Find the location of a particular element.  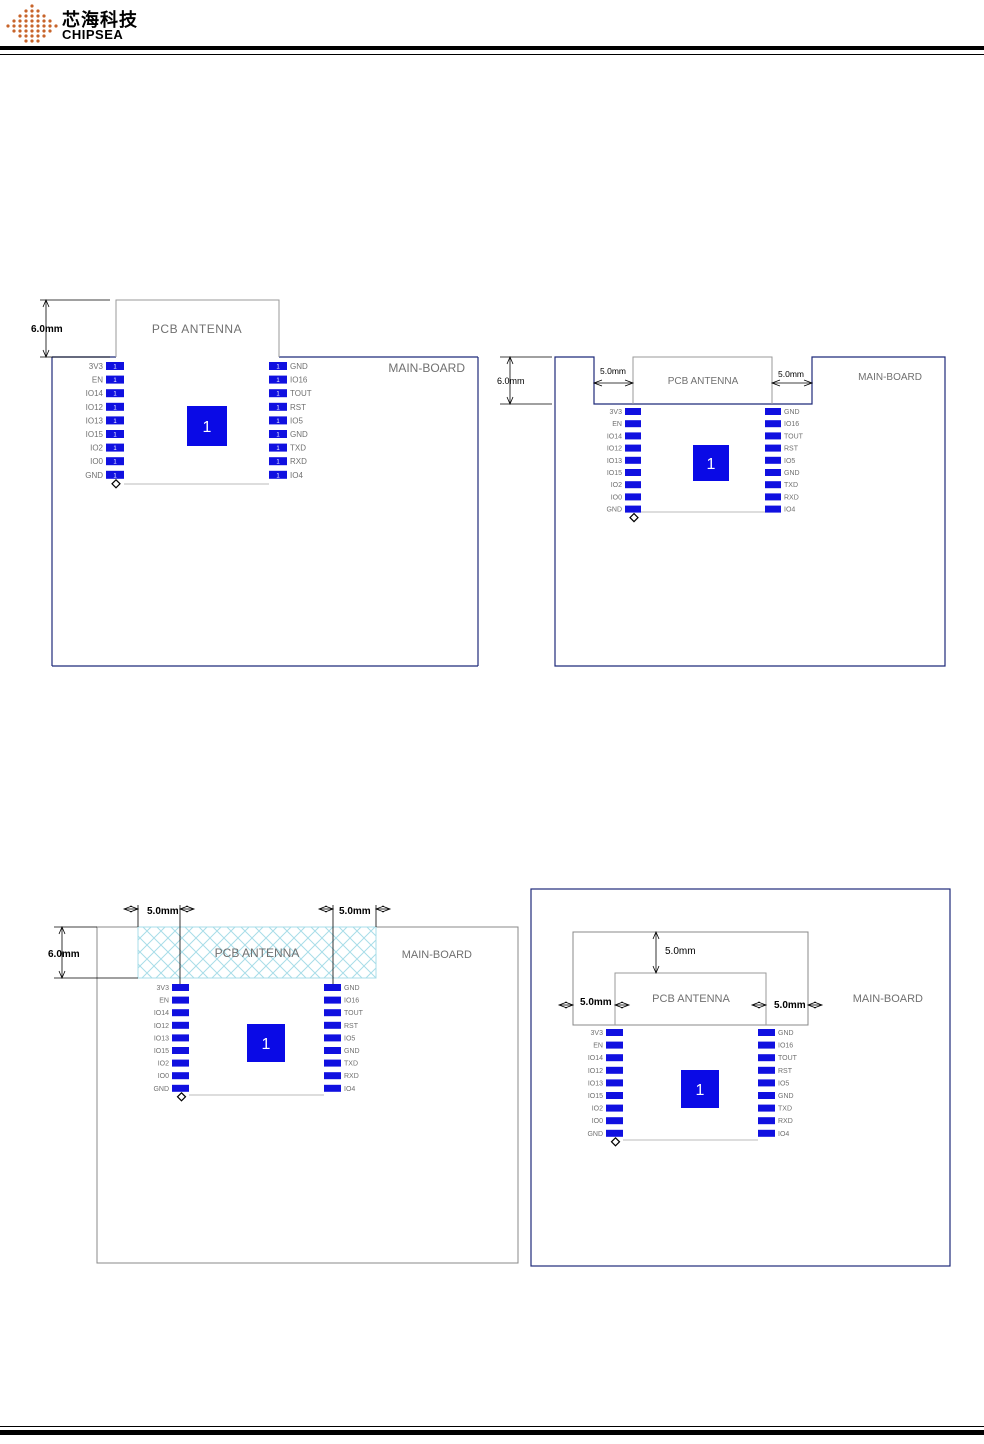

antenna-outline is located at coordinates (702, 380).